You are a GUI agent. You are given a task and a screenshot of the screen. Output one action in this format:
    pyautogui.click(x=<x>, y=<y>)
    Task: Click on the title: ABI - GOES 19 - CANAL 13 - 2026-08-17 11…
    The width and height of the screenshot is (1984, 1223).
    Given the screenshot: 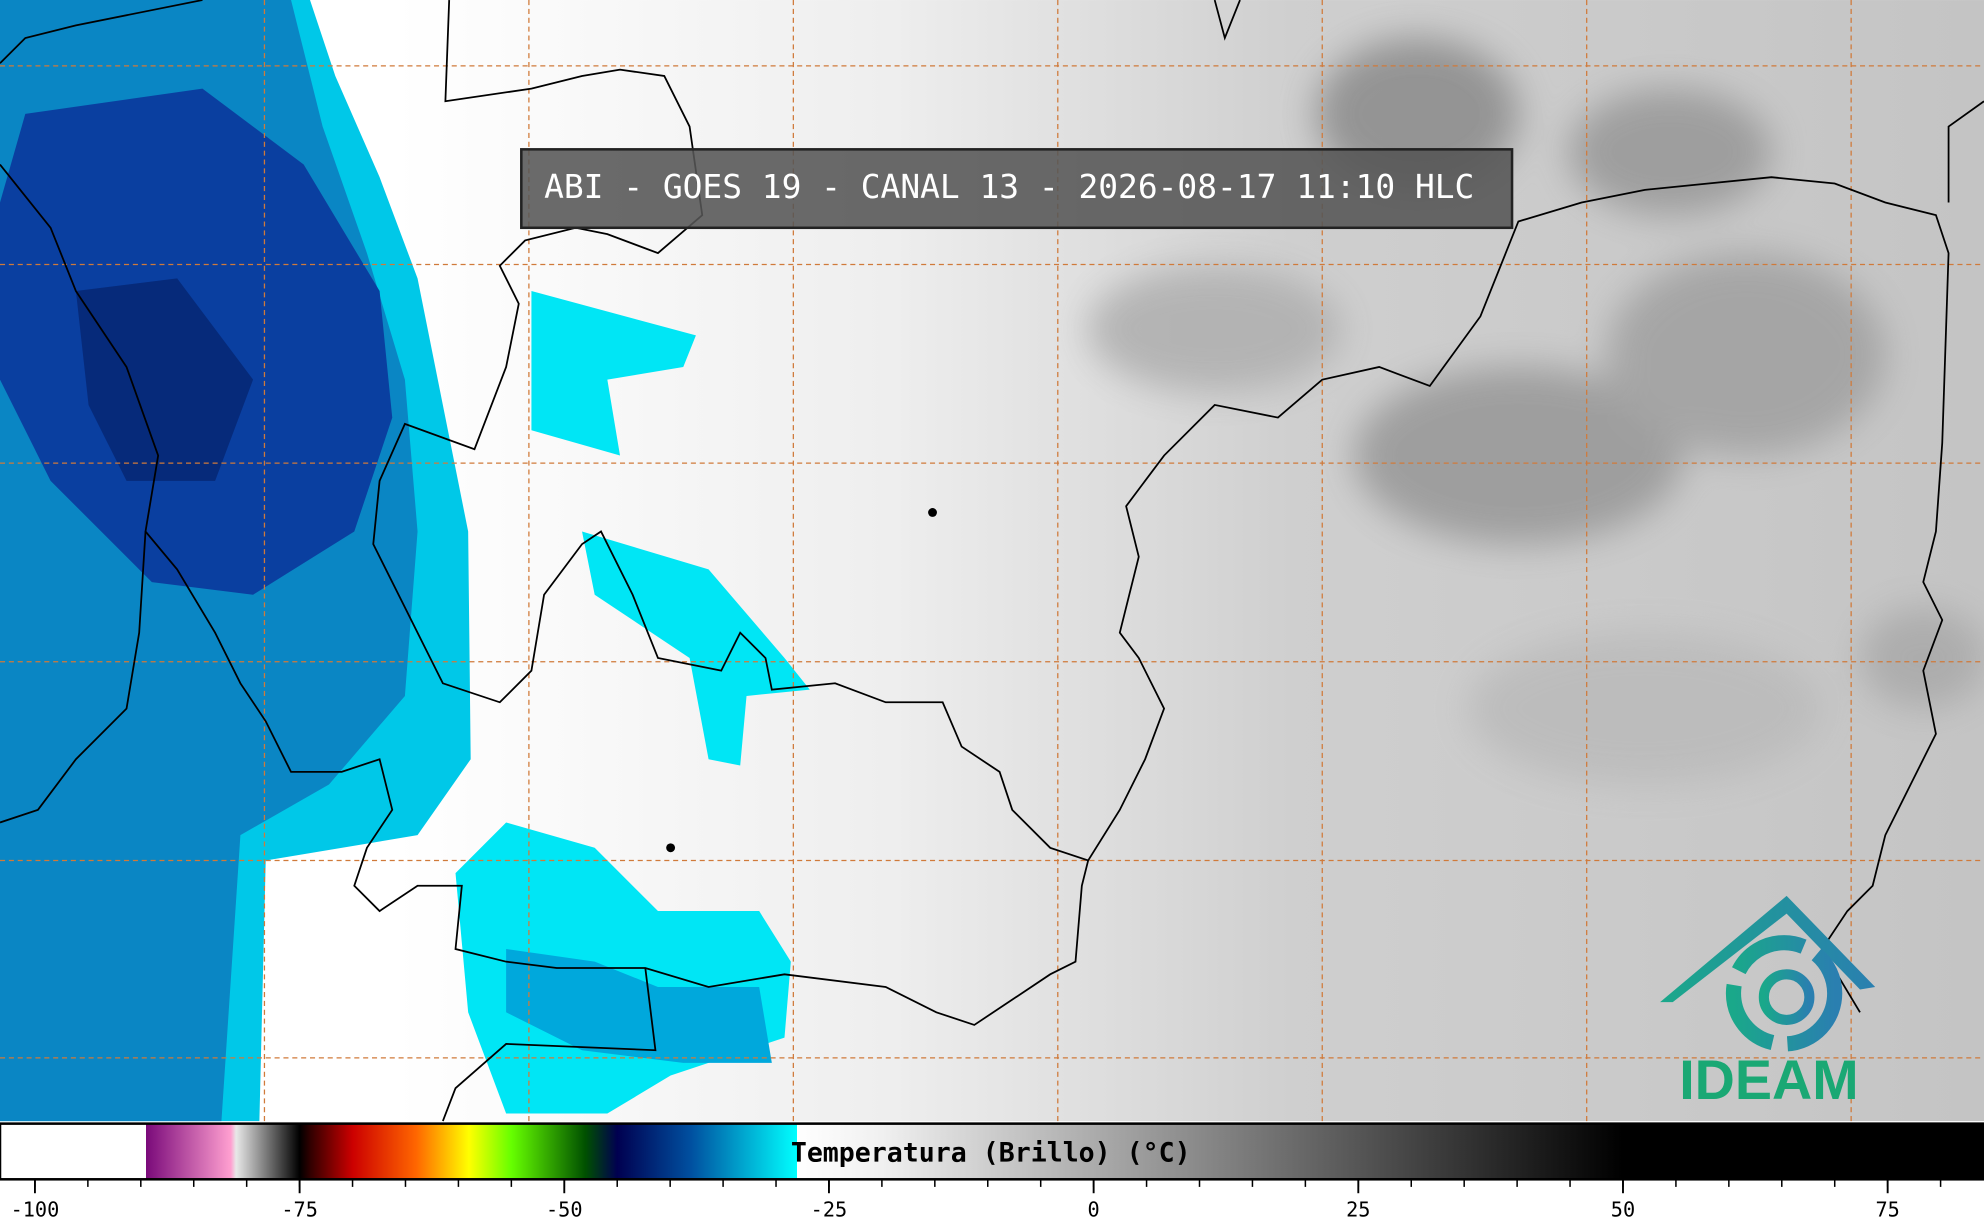 What is the action you would take?
    pyautogui.click(x=1009, y=186)
    